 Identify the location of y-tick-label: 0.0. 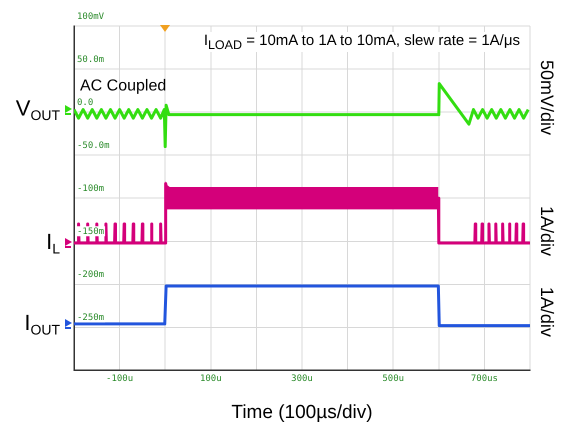
(85, 103).